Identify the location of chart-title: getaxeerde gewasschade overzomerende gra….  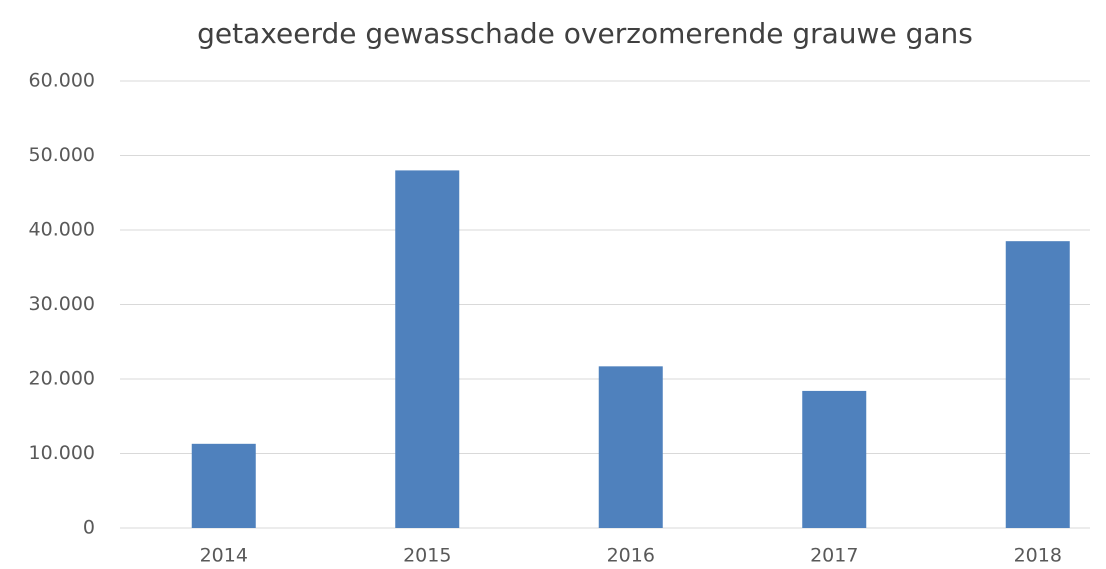
(585, 33).